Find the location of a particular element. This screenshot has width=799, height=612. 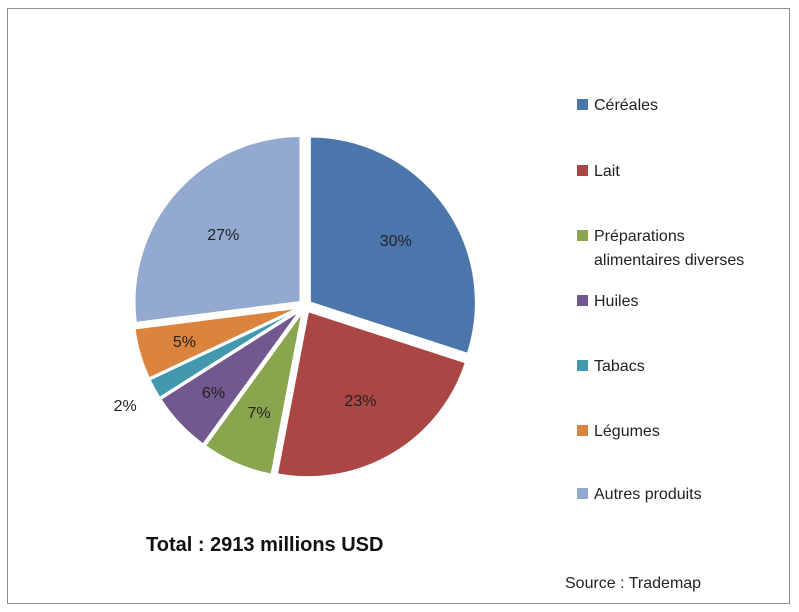

data-label-tabacs: 2% is located at coordinates (125, 406).